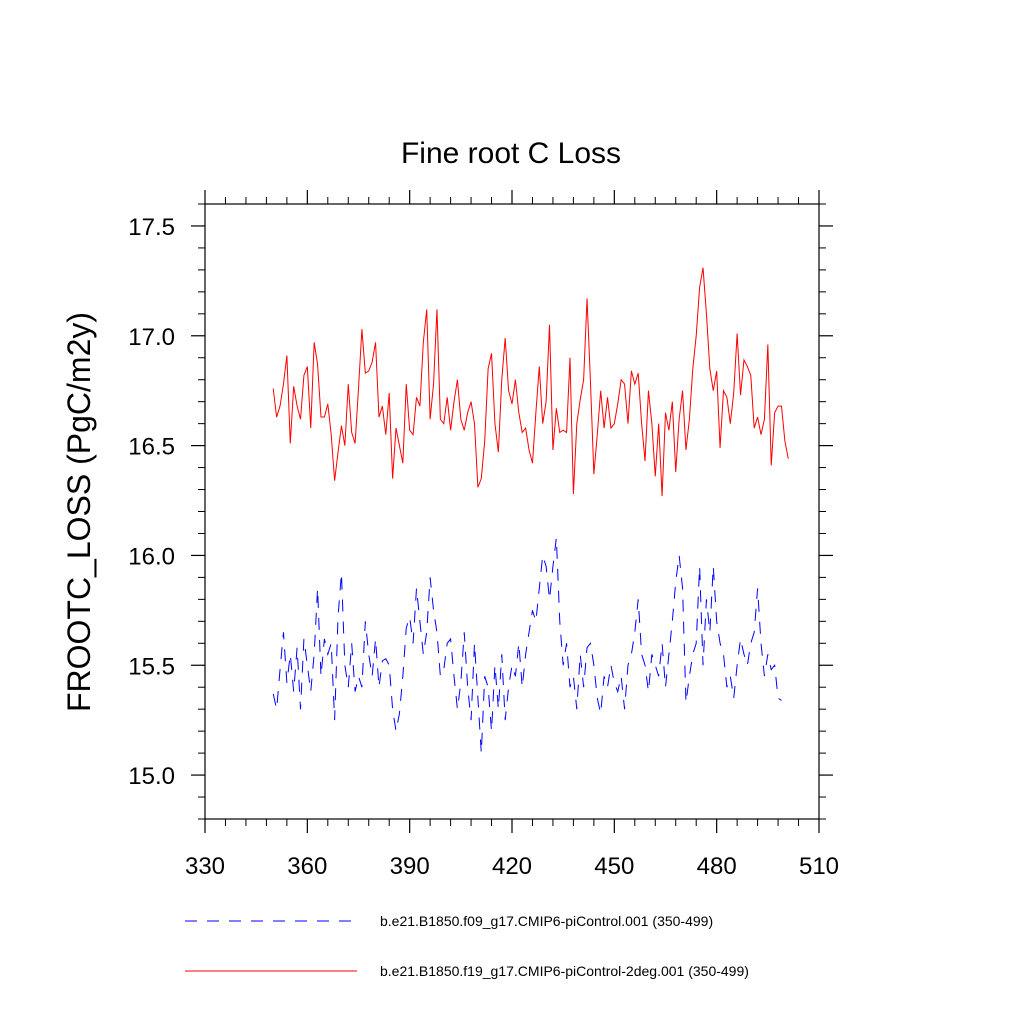  I want to click on x-tick-label: 480, so click(717, 866).